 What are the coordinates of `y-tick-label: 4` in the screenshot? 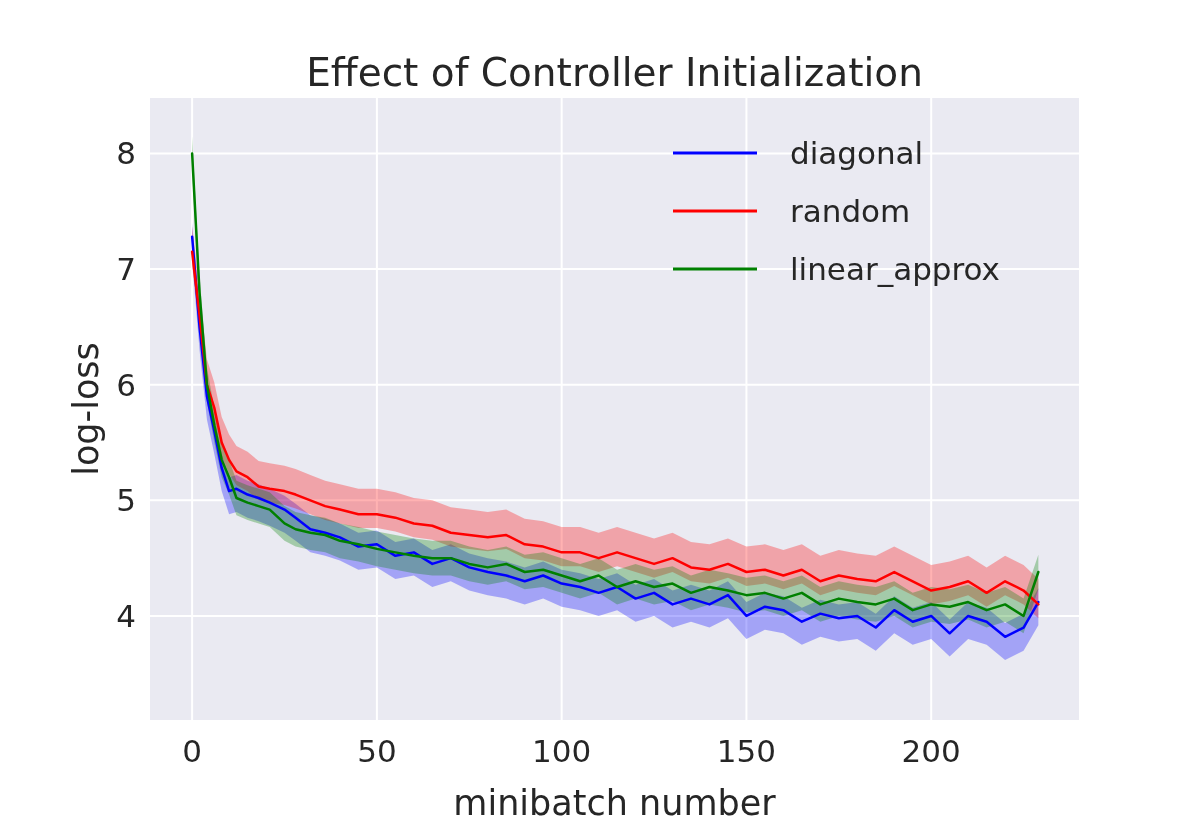 It's located at (126, 615).